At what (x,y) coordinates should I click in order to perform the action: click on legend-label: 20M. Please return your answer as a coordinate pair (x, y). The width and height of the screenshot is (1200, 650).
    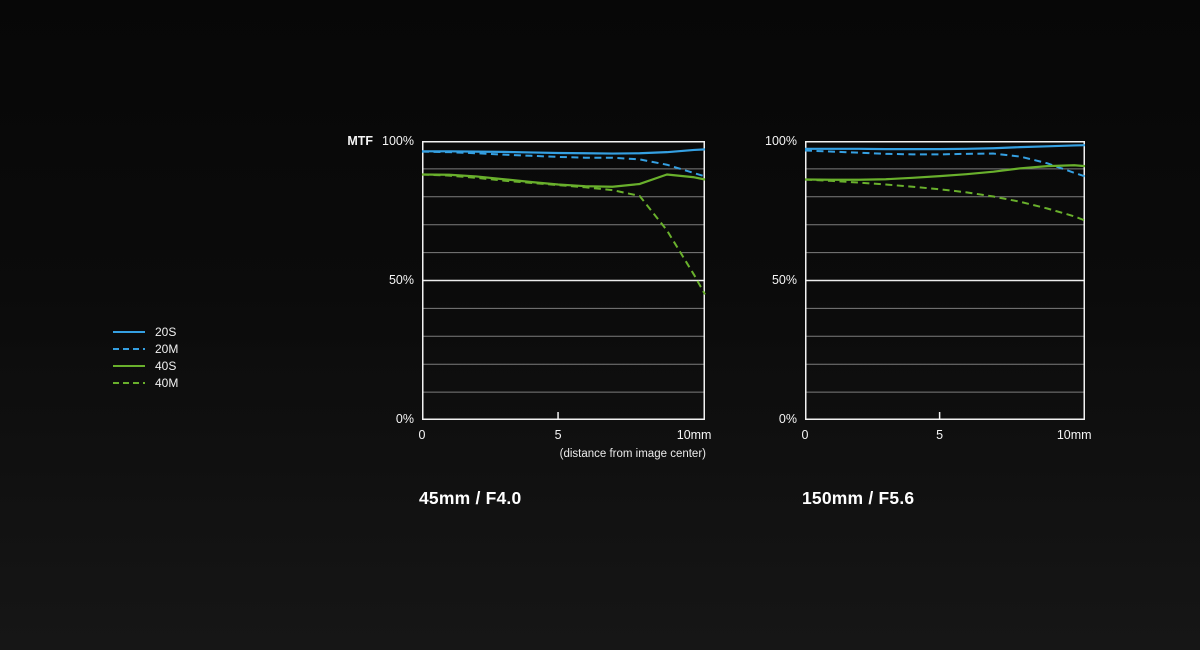
    Looking at the image, I should click on (167, 348).